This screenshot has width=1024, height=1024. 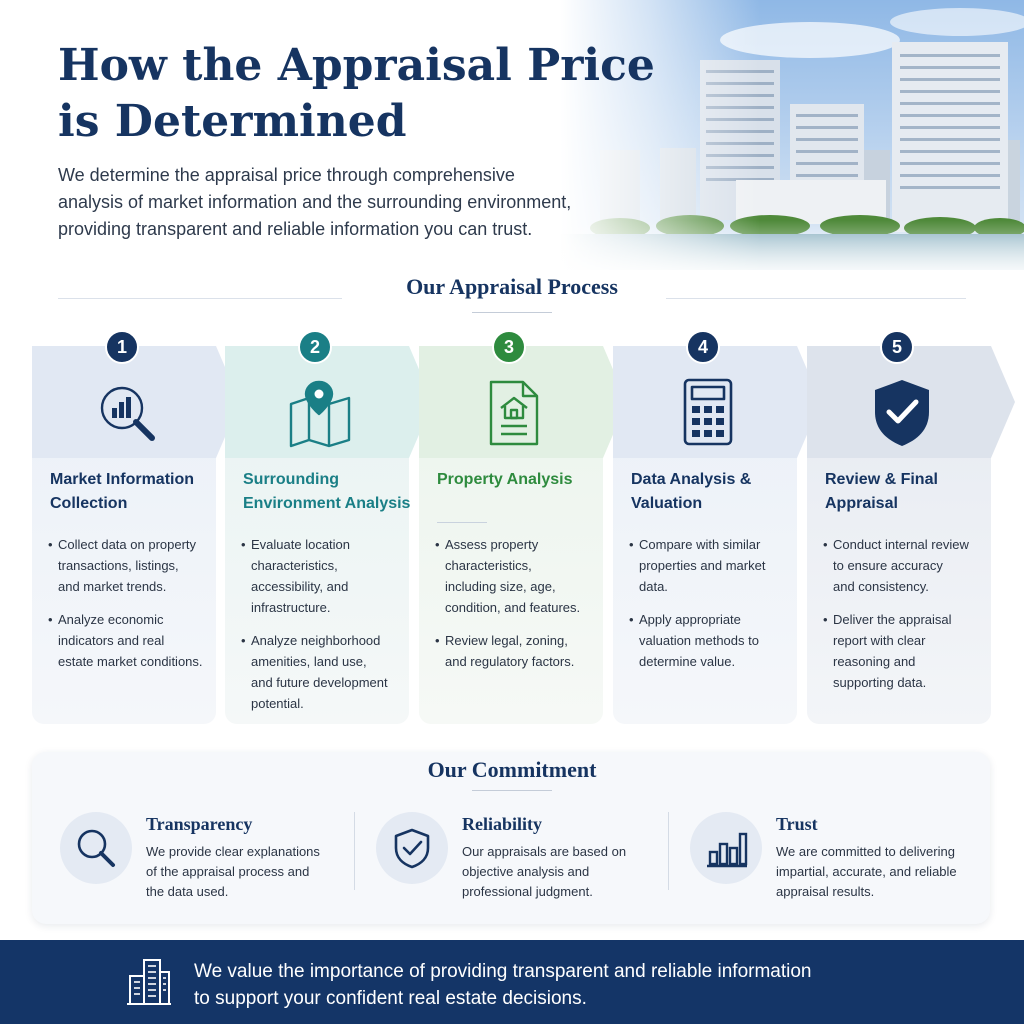 What do you see at coordinates (726, 848) in the screenshot?
I see `bar-chart-icon` at bounding box center [726, 848].